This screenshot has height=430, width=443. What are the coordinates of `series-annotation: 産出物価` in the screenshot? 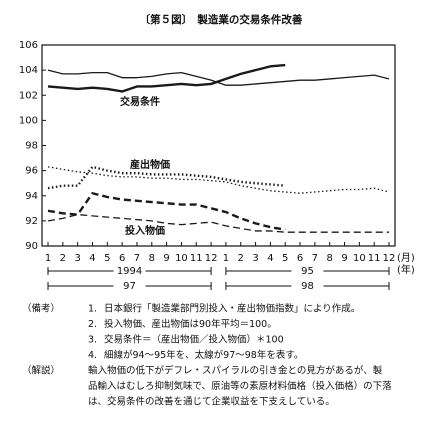 It's located at (150, 164).